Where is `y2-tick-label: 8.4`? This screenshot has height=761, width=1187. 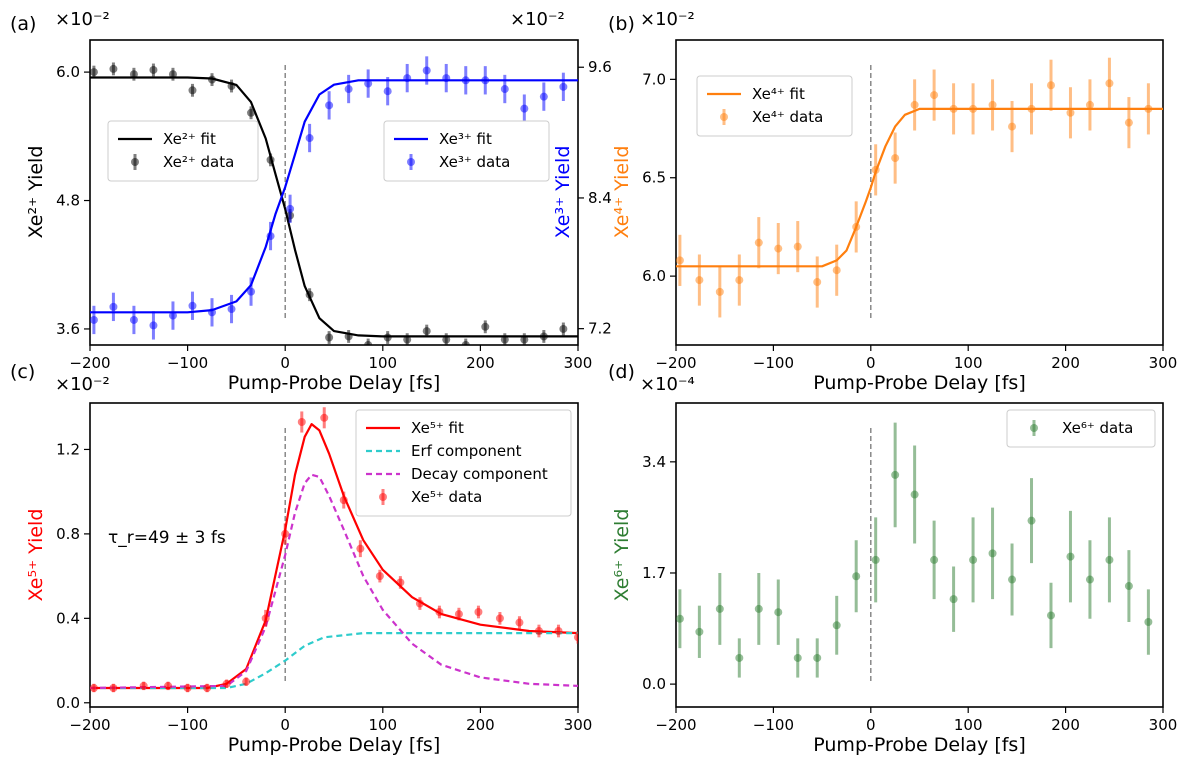
y2-tick-label: 8.4 is located at coordinates (600, 198).